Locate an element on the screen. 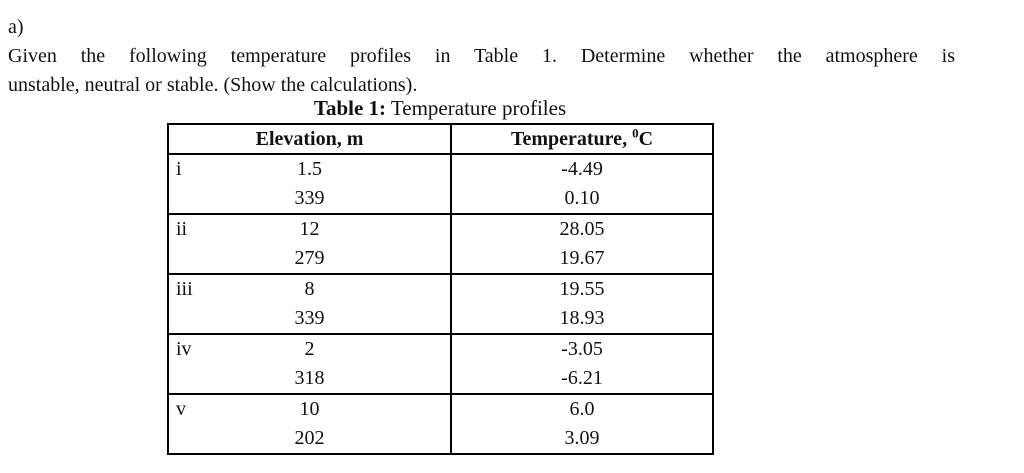 This screenshot has width=1024, height=473. temperature-column-header: Temperature, 0C is located at coordinates (582, 139).